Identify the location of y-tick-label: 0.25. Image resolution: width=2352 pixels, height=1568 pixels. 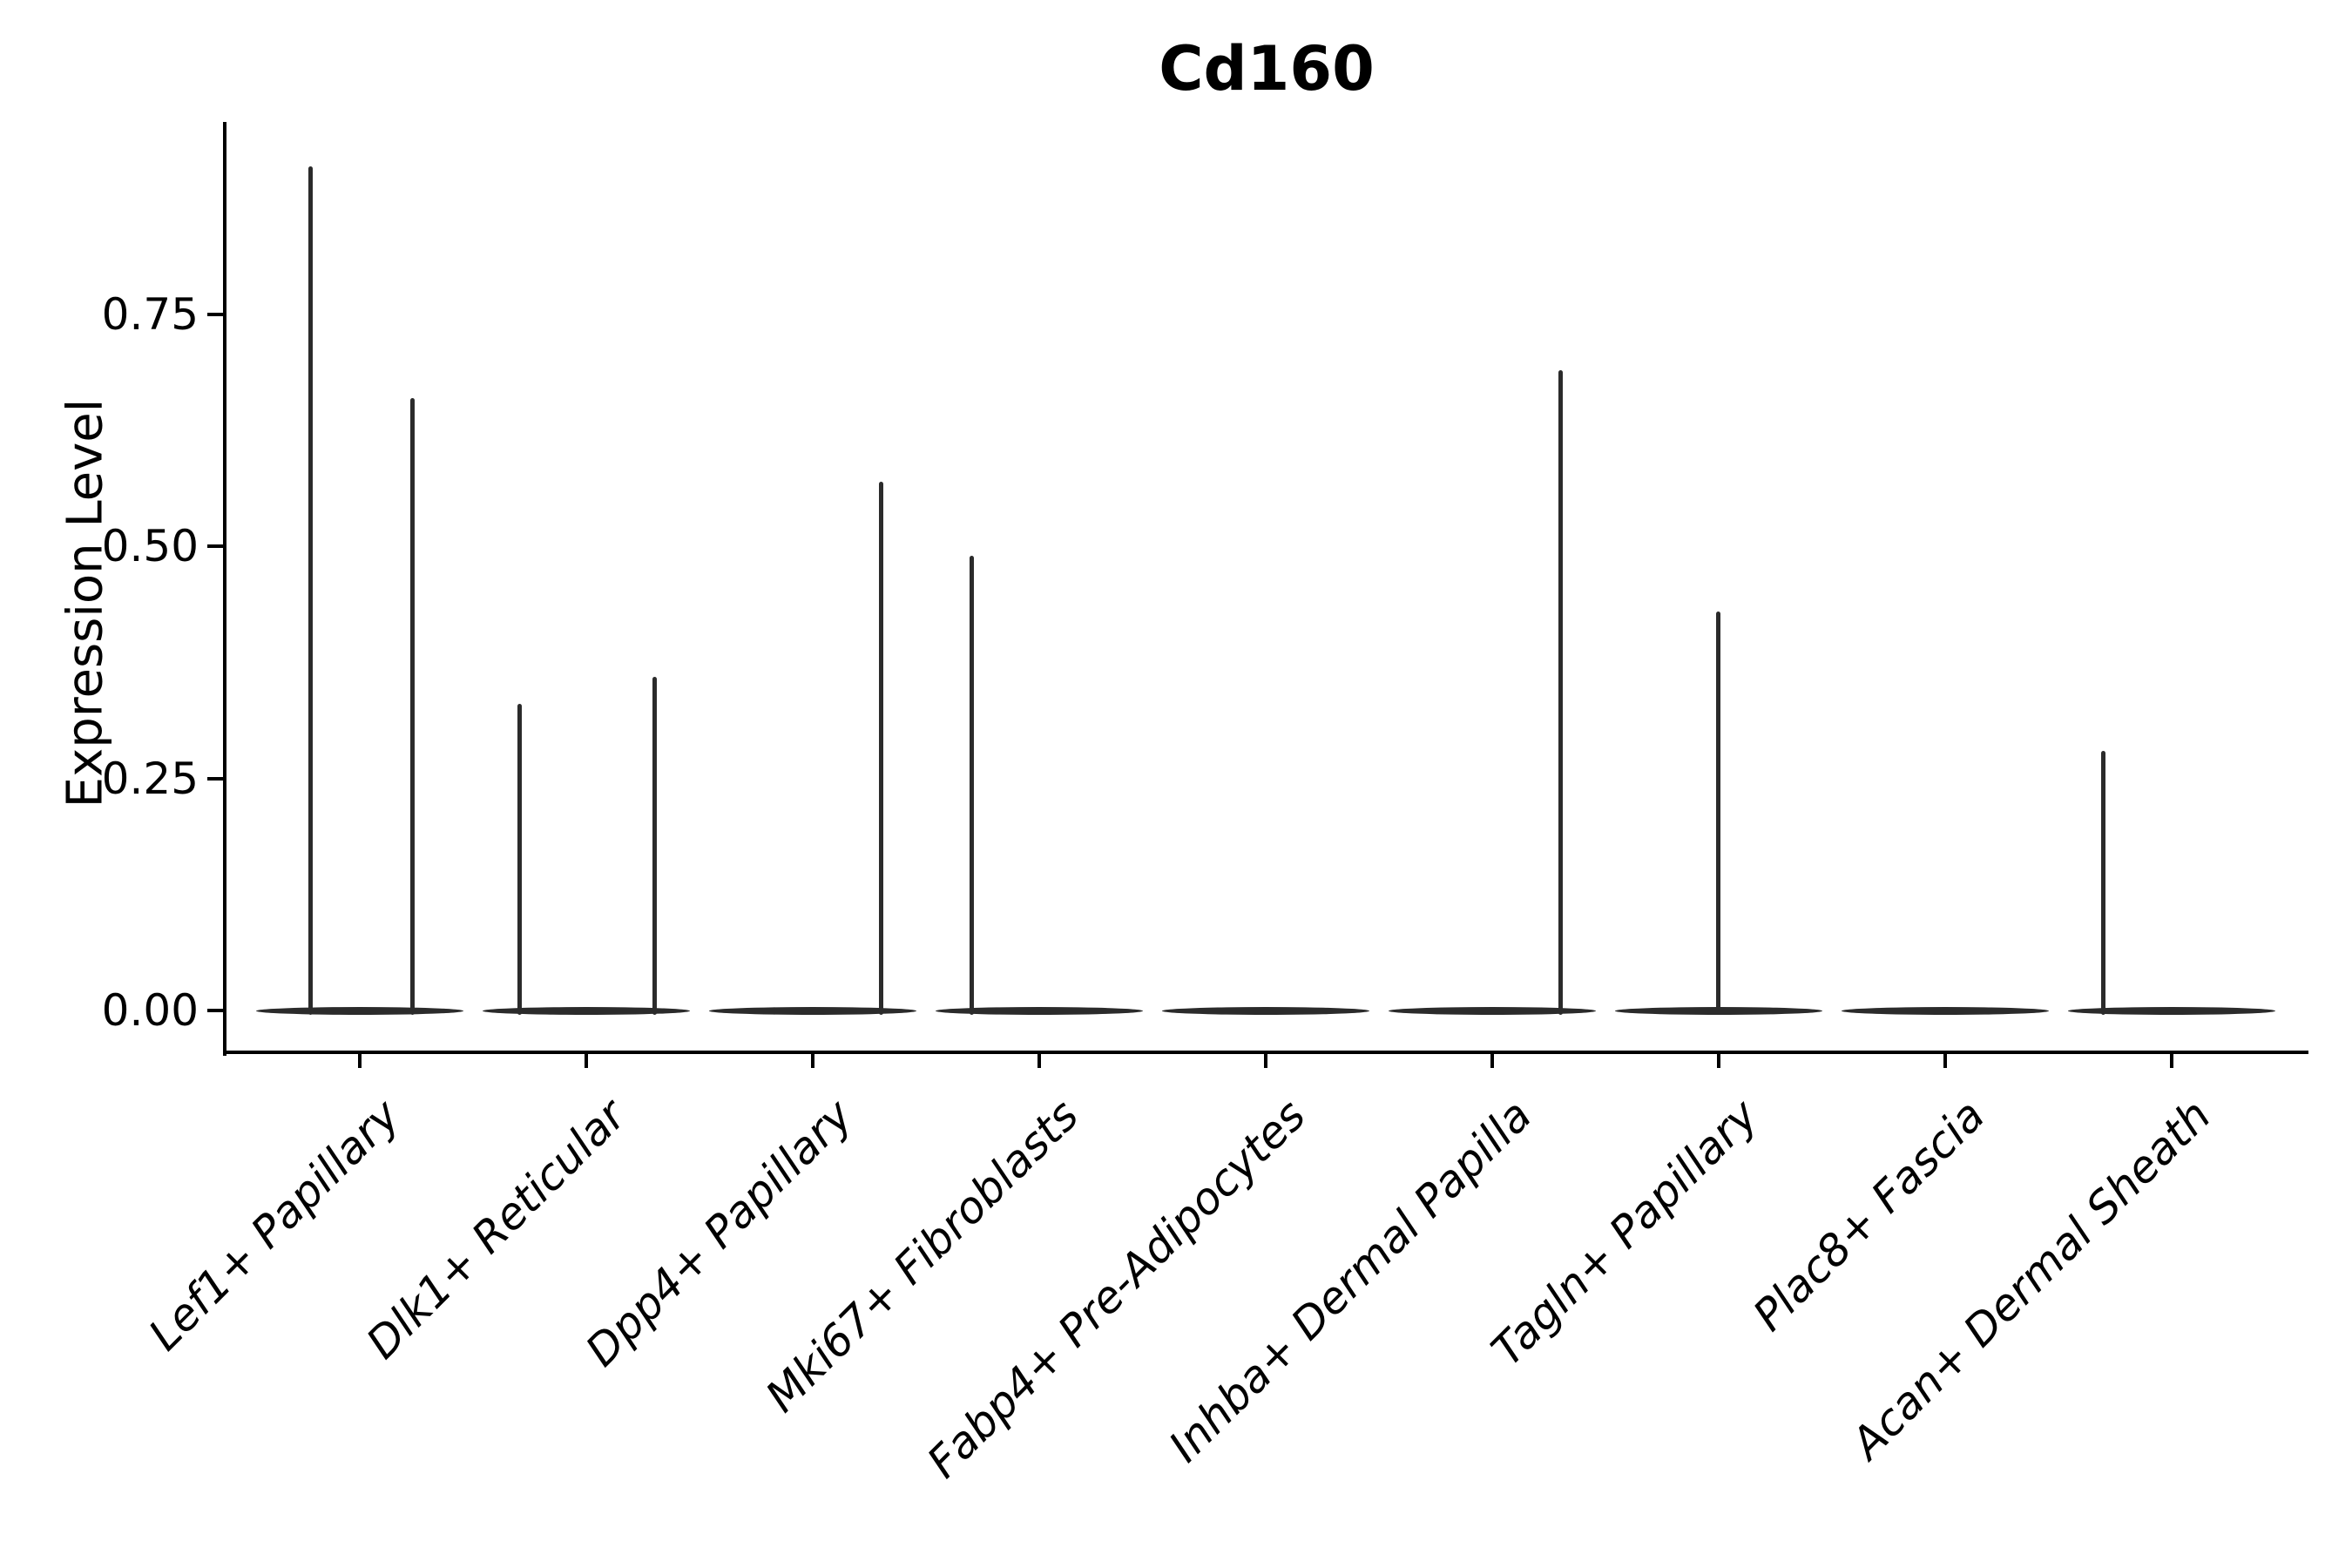
(150, 778).